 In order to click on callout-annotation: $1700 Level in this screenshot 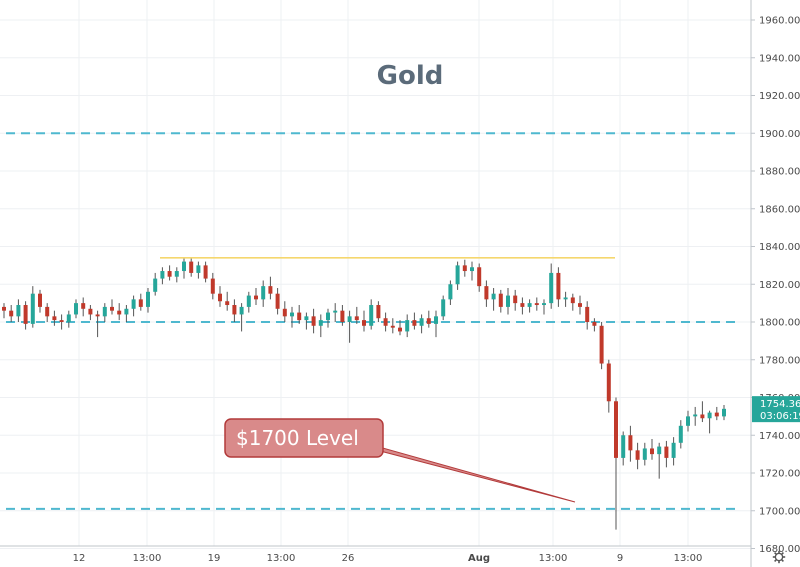, I will do `click(400, 460)`.